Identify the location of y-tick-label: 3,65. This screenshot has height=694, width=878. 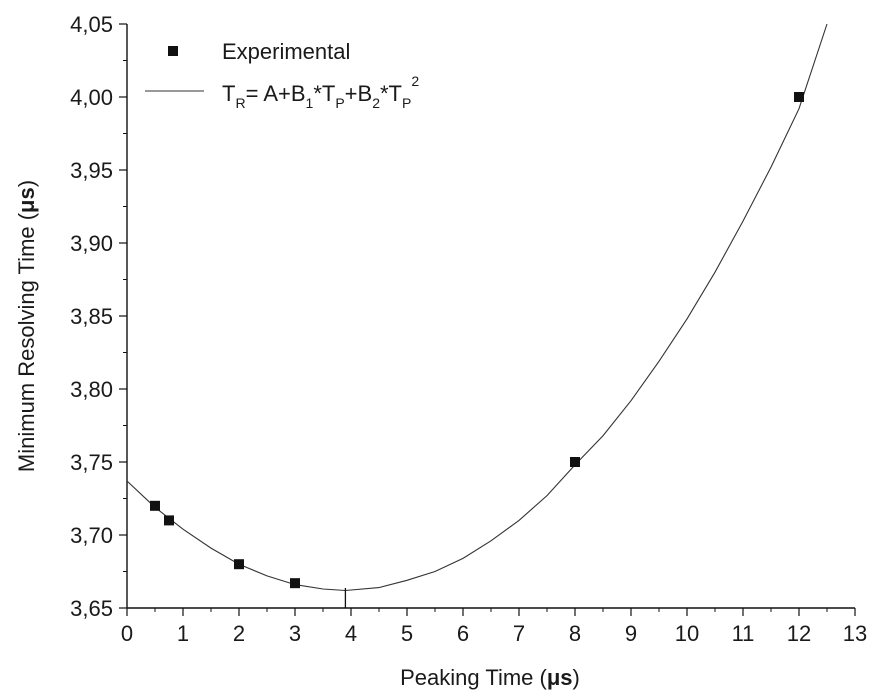
(91, 608).